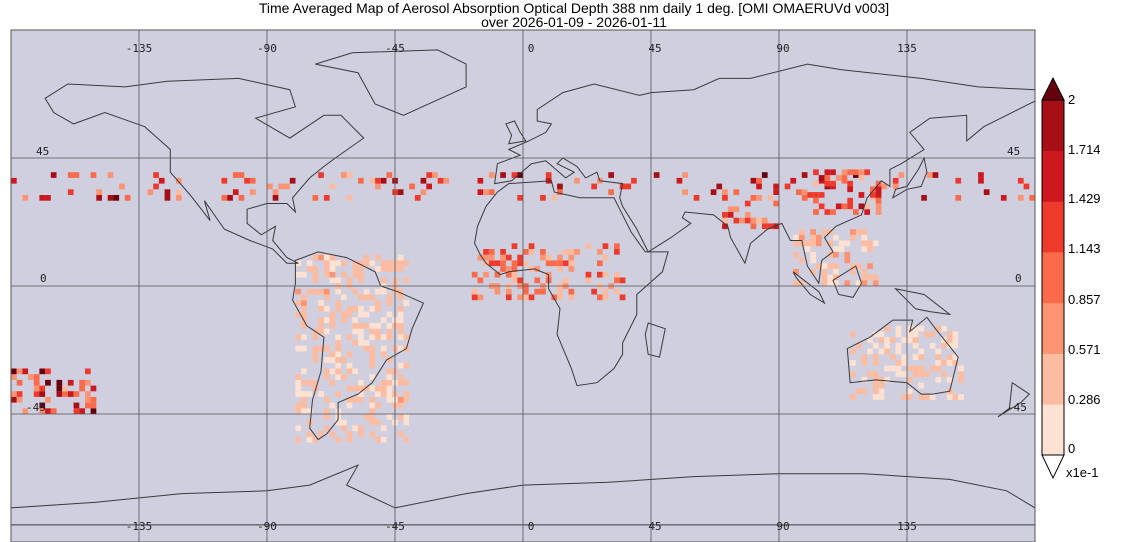 The width and height of the screenshot is (1148, 542). I want to click on coastline-sumatra, so click(809, 288).